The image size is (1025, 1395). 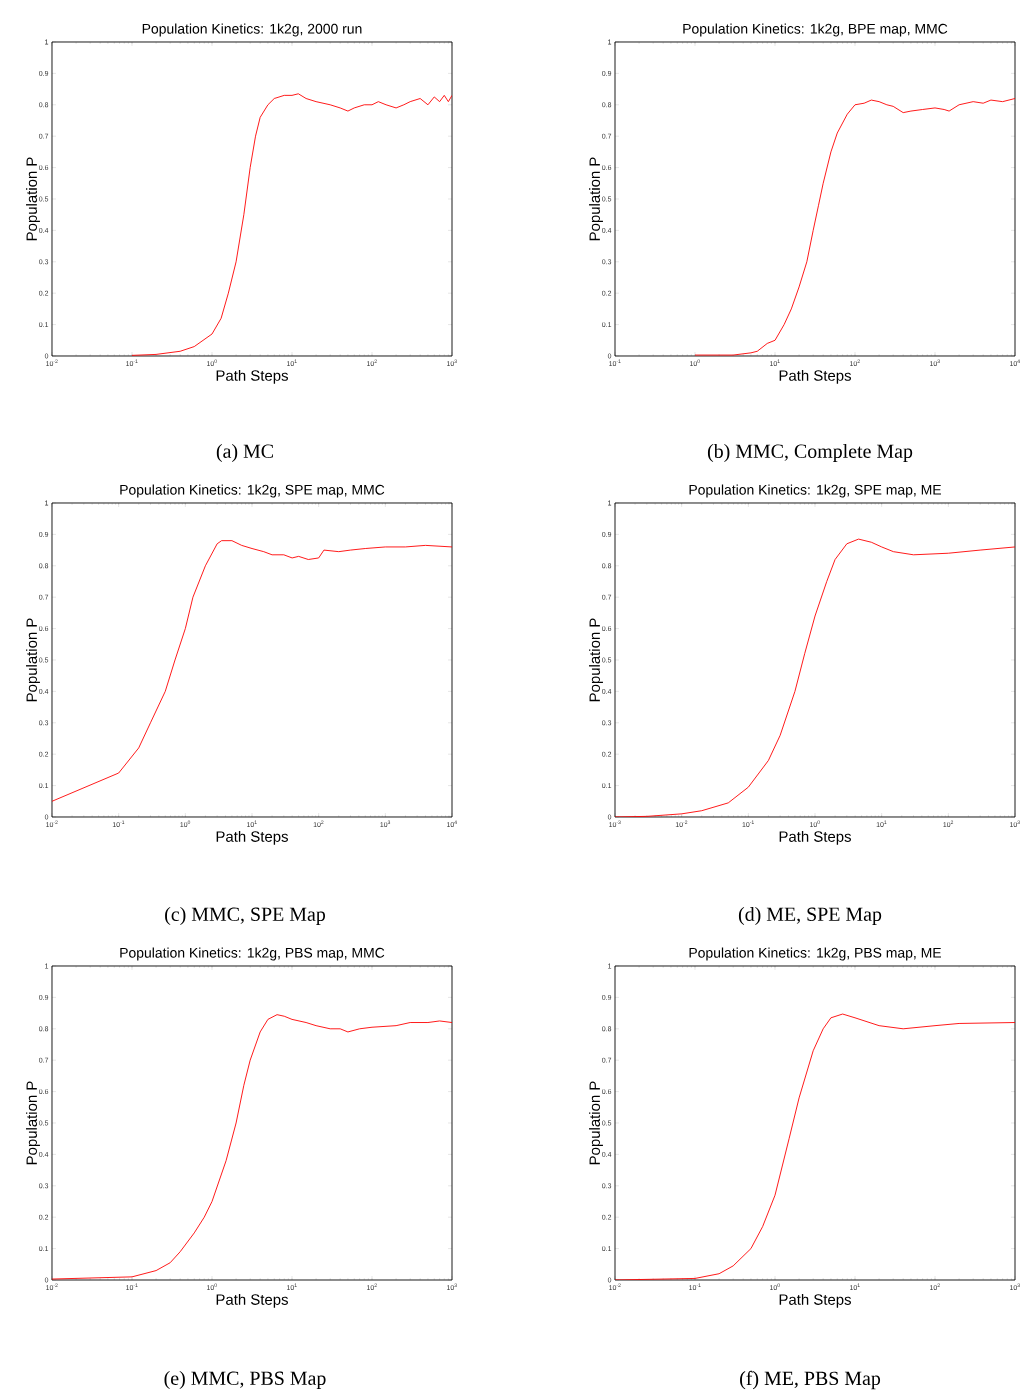 I want to click on chart-title: Population Kinetics: 1k2g, PBS map, MMC, so click(x=252, y=954).